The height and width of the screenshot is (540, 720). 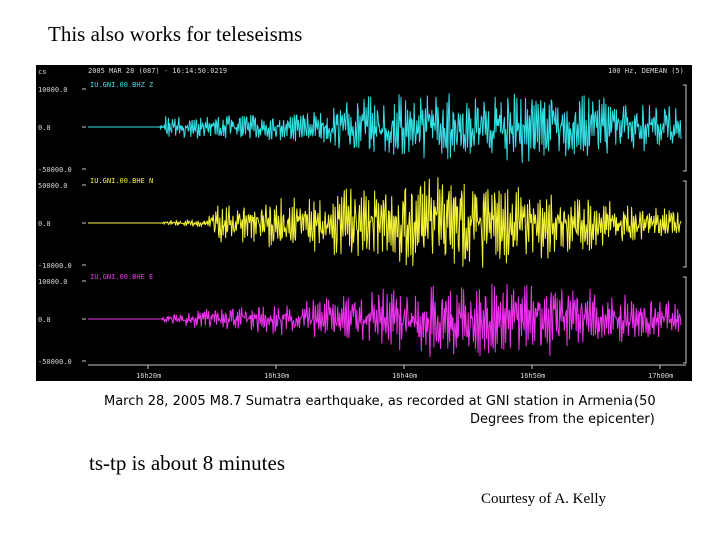 What do you see at coordinates (660, 376) in the screenshot?
I see `x-tick-label: 17h00m` at bounding box center [660, 376].